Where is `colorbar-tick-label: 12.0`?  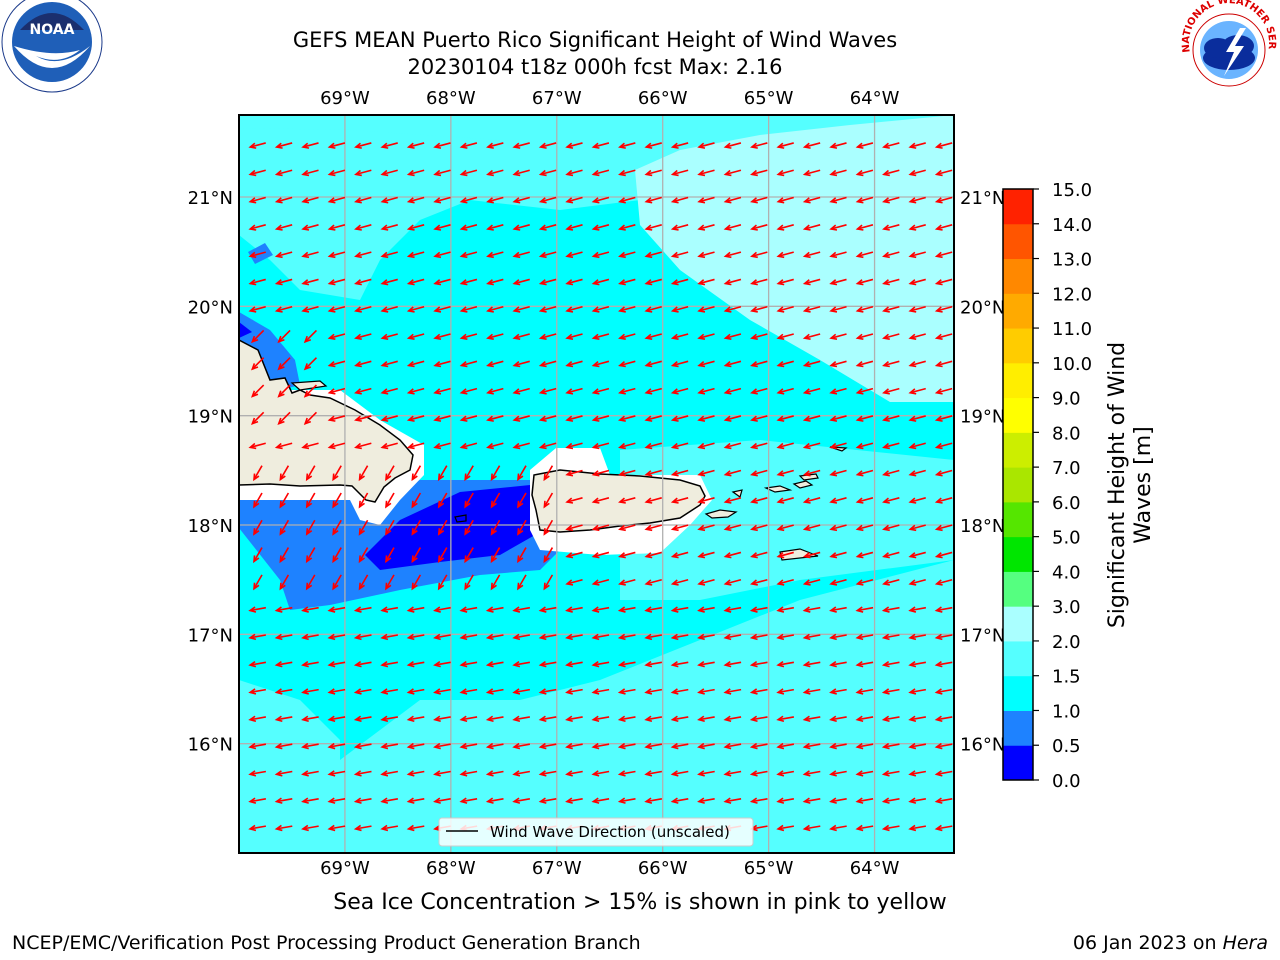 colorbar-tick-label: 12.0 is located at coordinates (1072, 294).